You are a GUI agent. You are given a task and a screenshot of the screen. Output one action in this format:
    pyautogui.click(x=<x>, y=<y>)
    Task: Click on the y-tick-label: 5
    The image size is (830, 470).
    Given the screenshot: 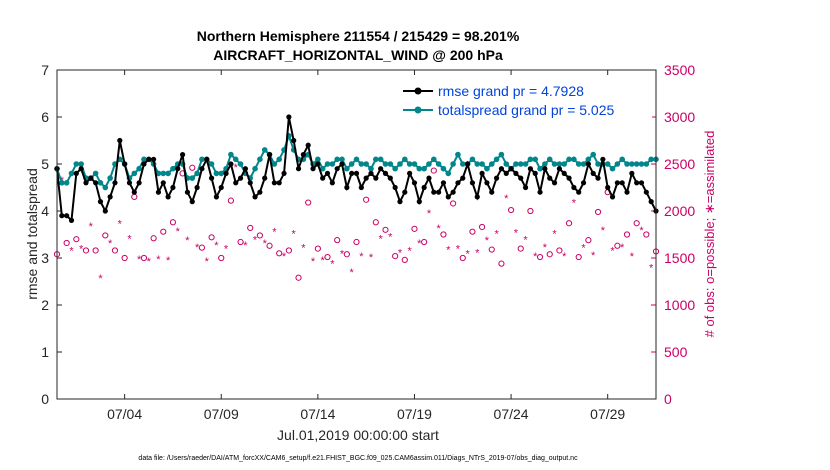 What is the action you would take?
    pyautogui.click(x=45, y=164)
    